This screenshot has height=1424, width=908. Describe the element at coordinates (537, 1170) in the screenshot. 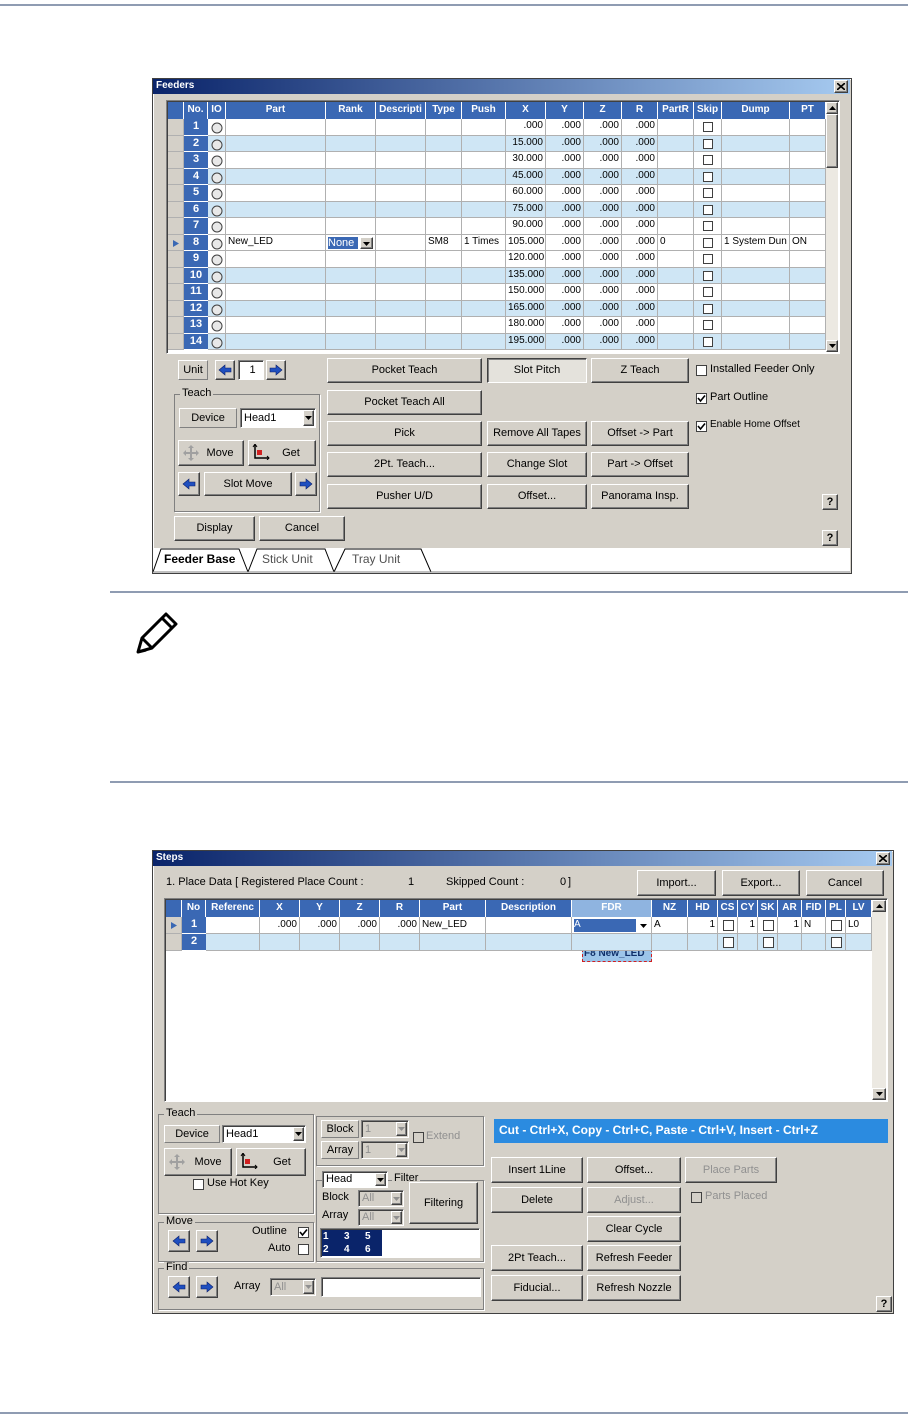

I see `command-button: Insert 1Line` at that location.